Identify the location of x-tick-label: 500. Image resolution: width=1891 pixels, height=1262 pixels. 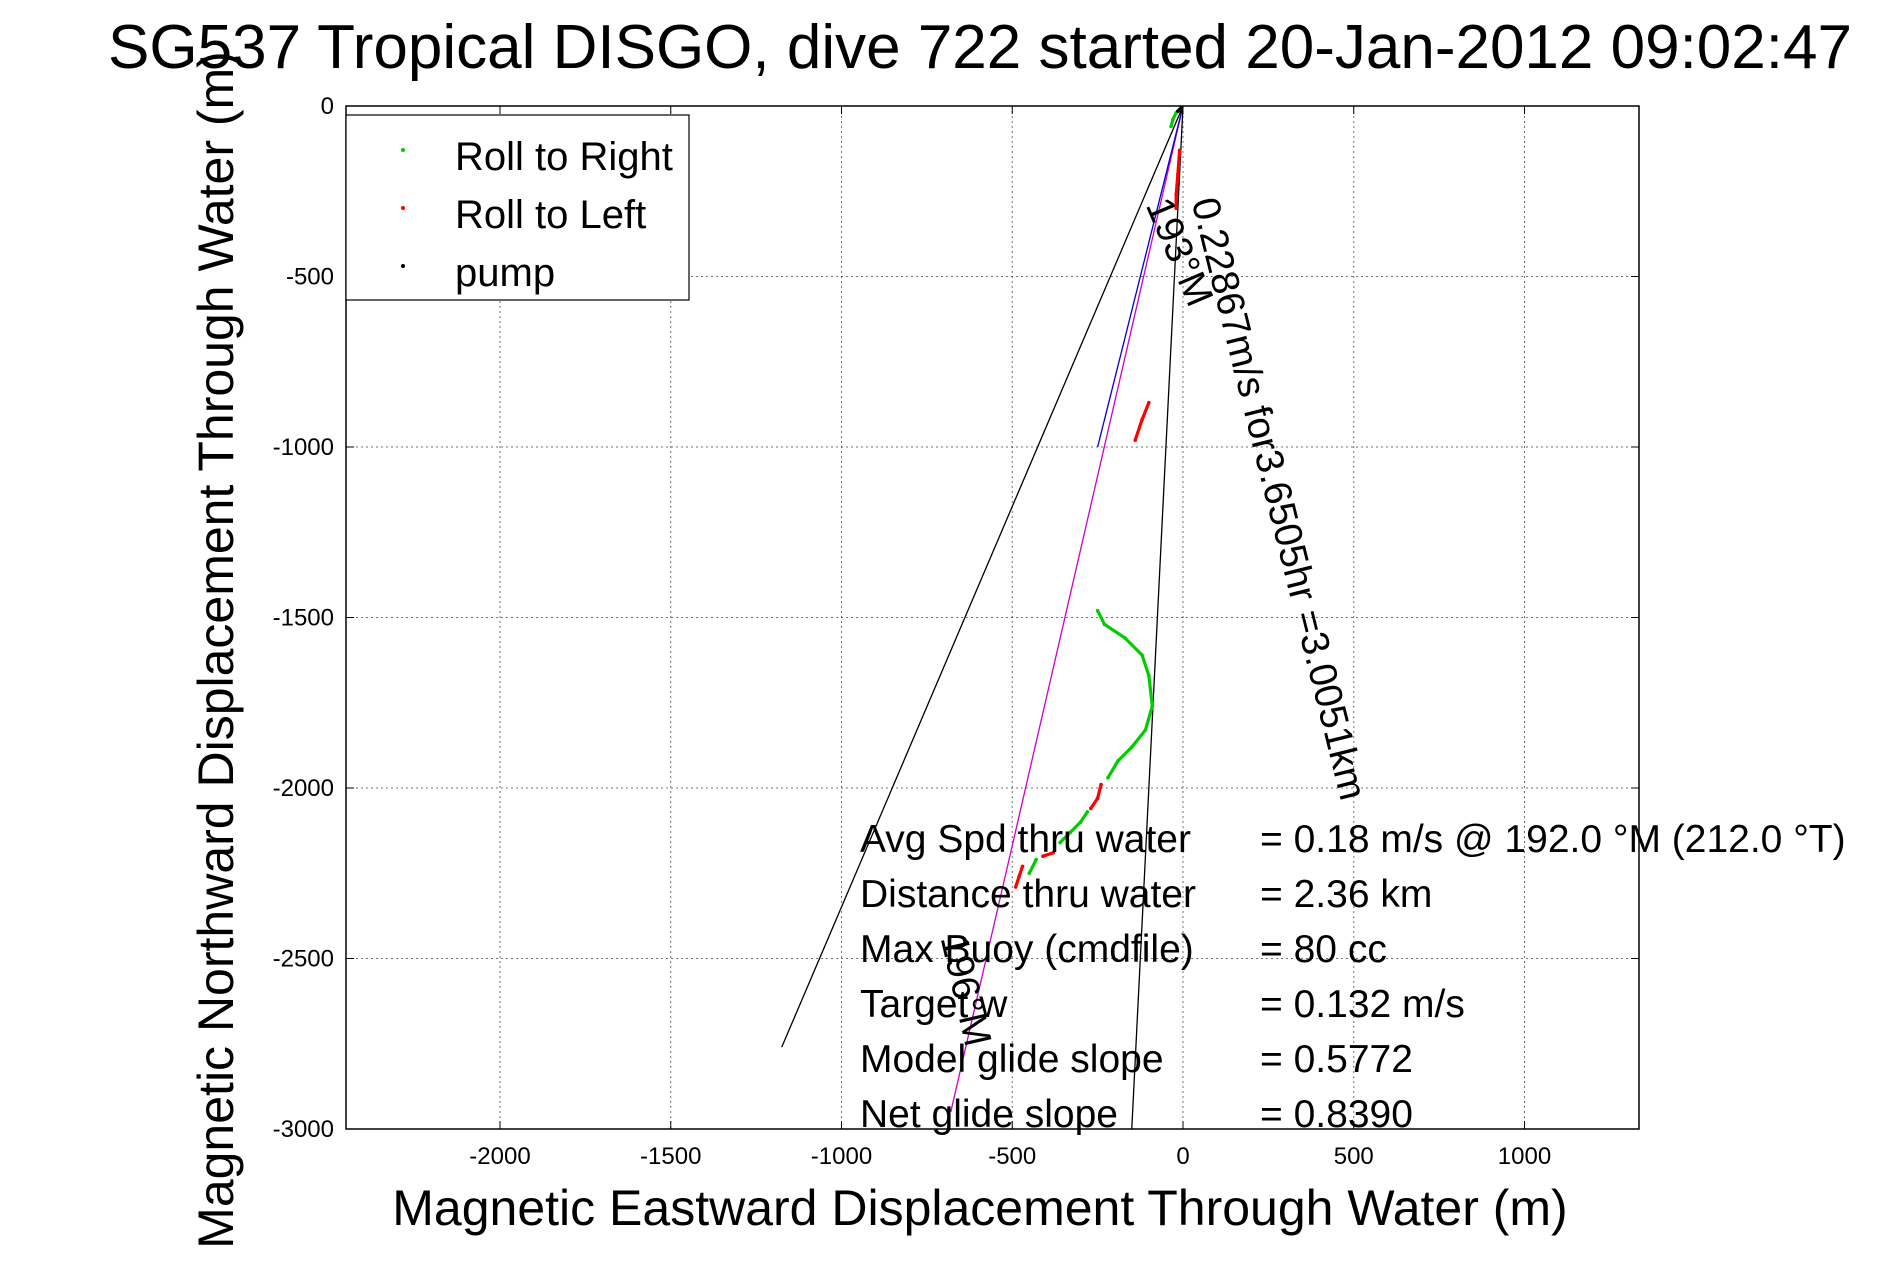
(1354, 1156).